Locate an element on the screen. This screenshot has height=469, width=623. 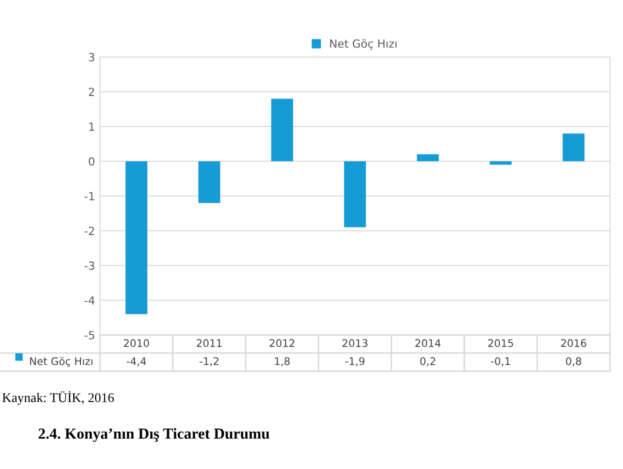
y-tick-label: -1 is located at coordinates (89, 196).